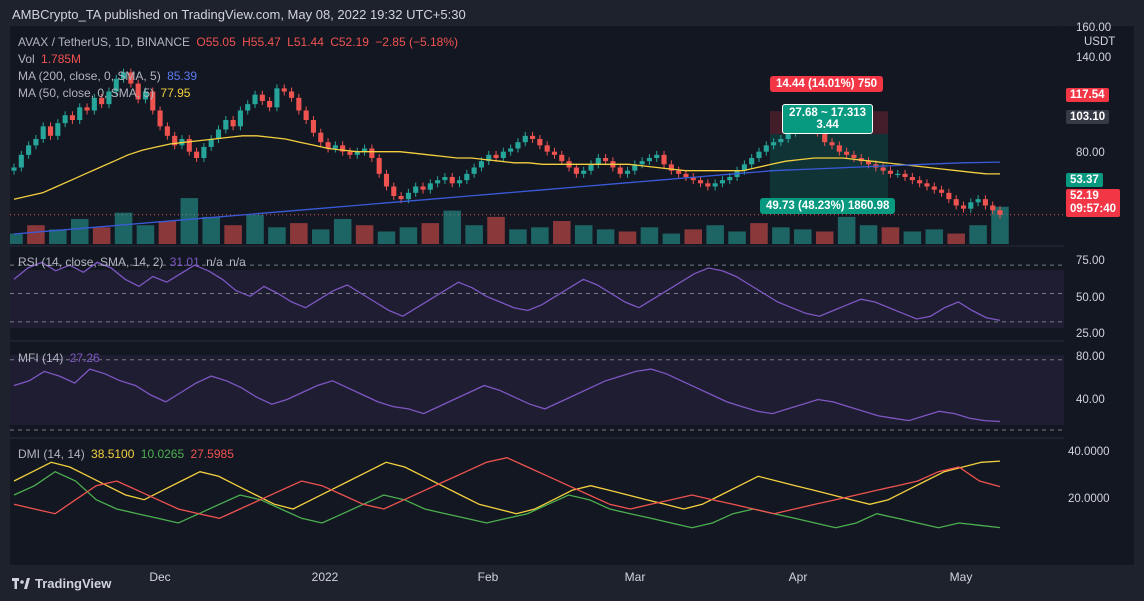 The width and height of the screenshot is (1144, 601). Describe the element at coordinates (827, 84) in the screenshot. I see `position-profit-callout: 14.44 (14.01%) 750` at that location.